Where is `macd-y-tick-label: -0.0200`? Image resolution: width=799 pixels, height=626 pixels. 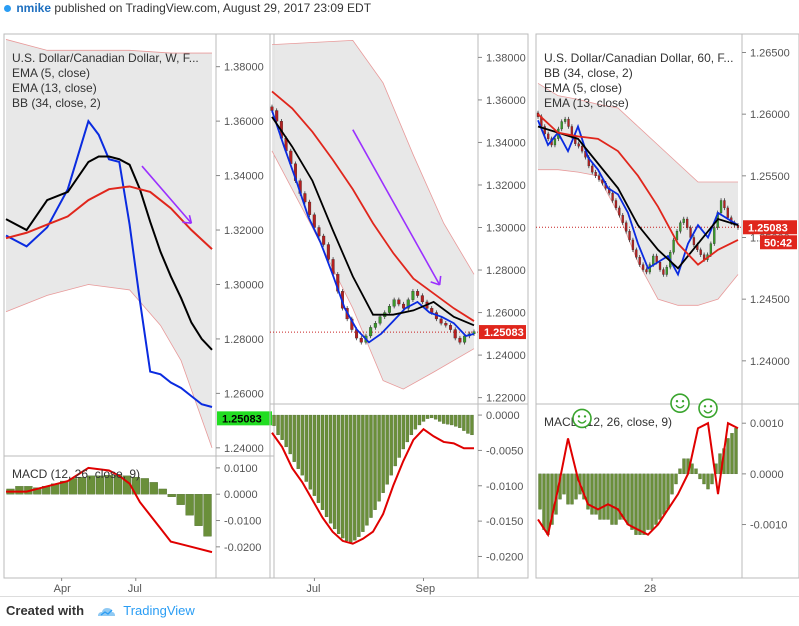
macd-y-tick-label: -0.0200 is located at coordinates (242, 548).